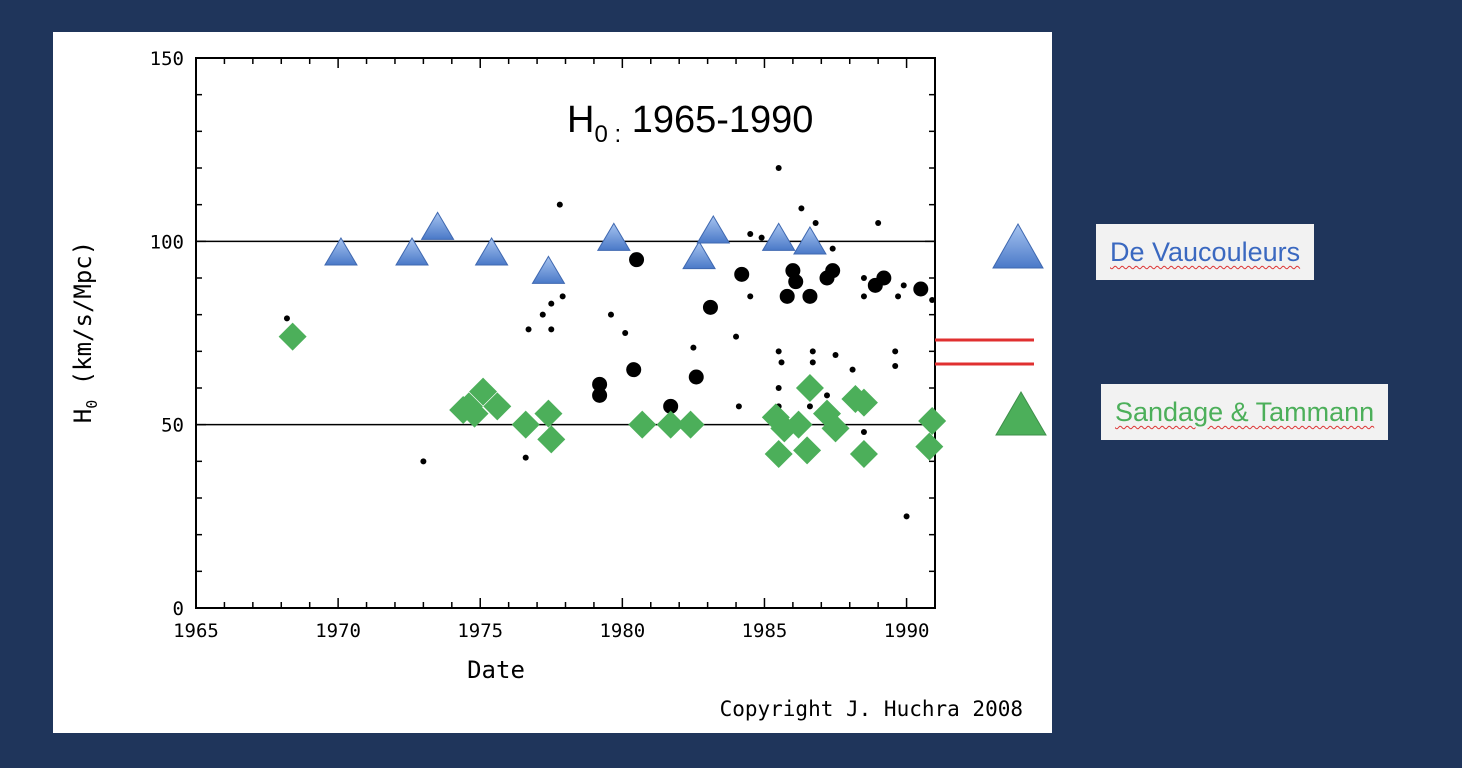 The width and height of the screenshot is (1462, 768). Describe the element at coordinates (622, 631) in the screenshot. I see `x-tick-label: 1980` at that location.